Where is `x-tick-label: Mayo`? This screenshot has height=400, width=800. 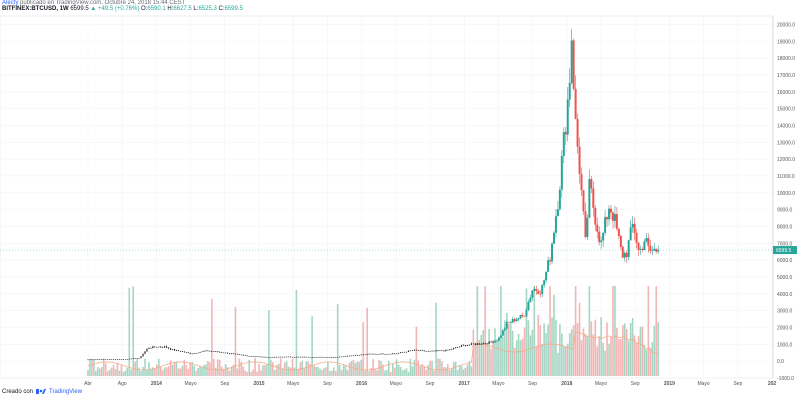
x-tick-label: Mayo is located at coordinates (601, 384).